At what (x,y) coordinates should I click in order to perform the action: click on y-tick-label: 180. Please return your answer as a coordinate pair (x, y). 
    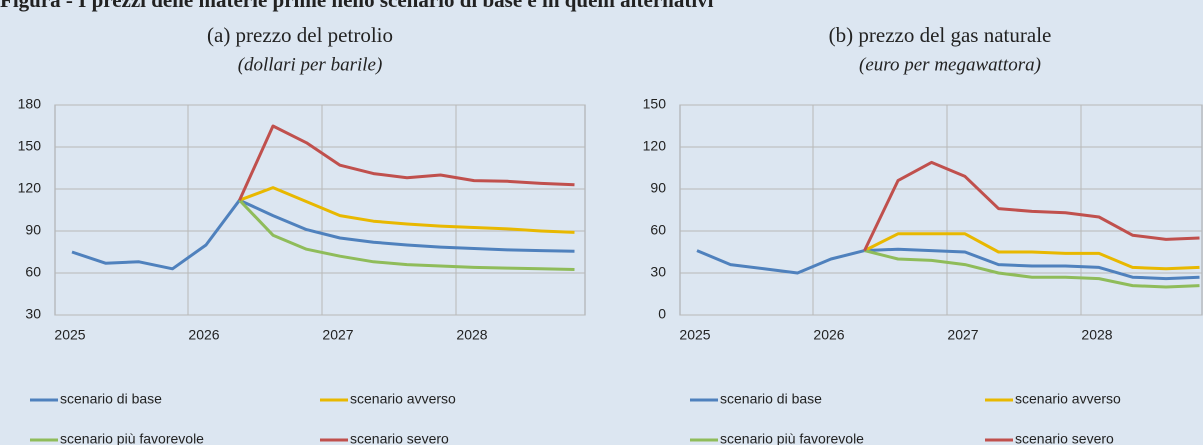
    Looking at the image, I should click on (30, 104).